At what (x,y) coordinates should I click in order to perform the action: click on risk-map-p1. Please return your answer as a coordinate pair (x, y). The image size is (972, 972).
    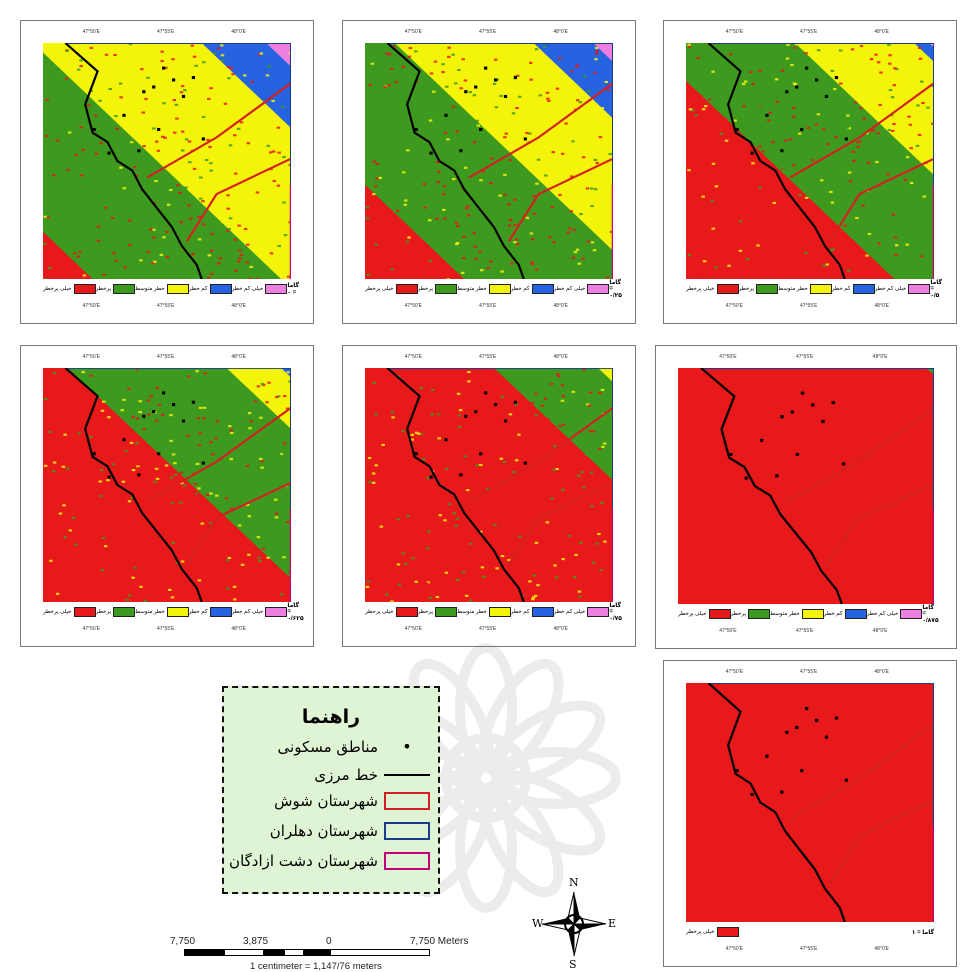
    Looking at the image, I should click on (167, 161).